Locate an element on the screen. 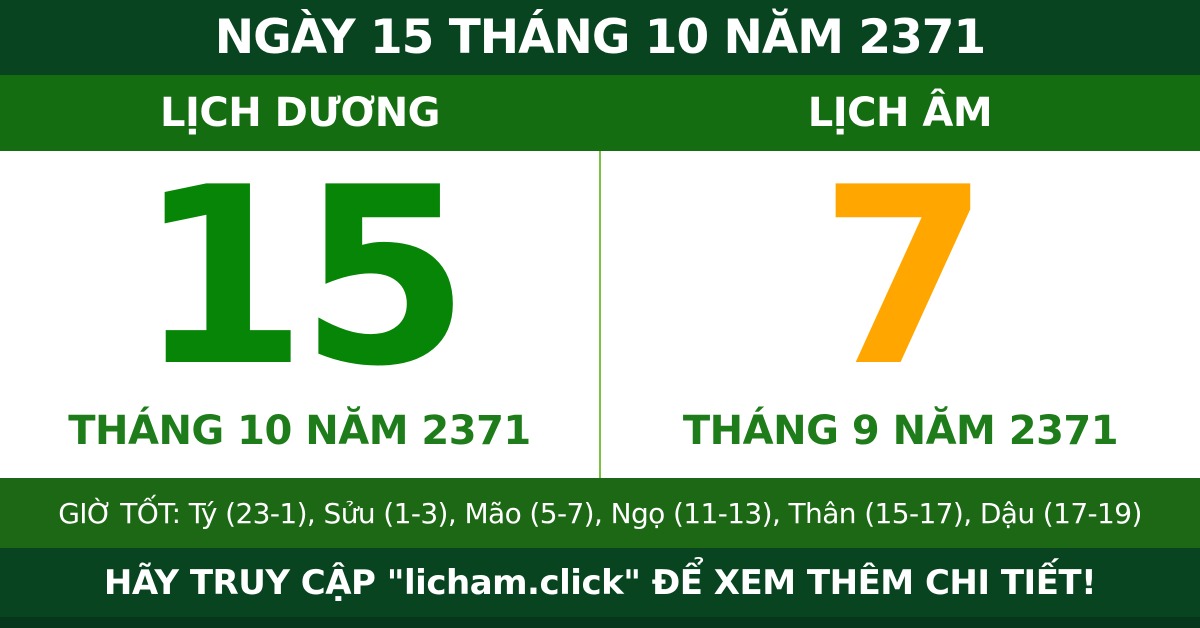 The width and height of the screenshot is (1200, 628). lunar-calendar-header: LỊCH ÂM is located at coordinates (900, 113).